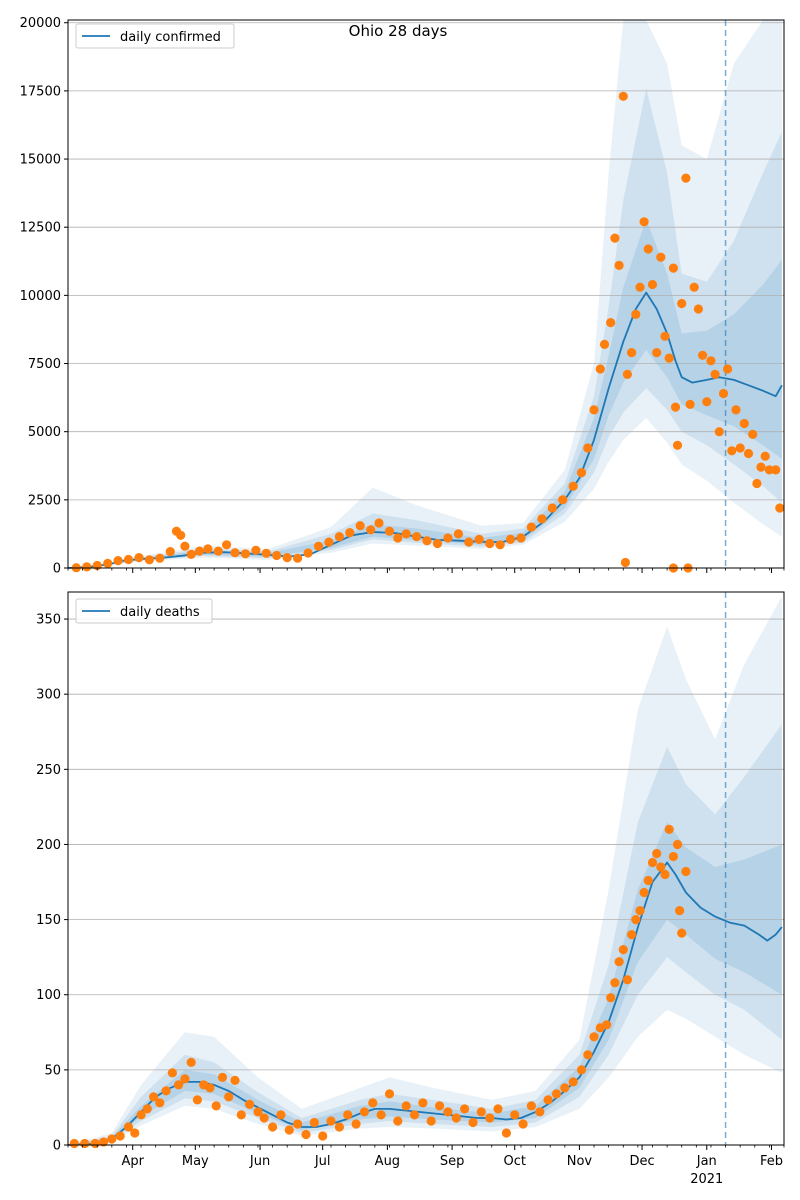 Image resolution: width=800 pixels, height=1200 pixels. I want to click on x-tick-label: Sep, so click(452, 1161).